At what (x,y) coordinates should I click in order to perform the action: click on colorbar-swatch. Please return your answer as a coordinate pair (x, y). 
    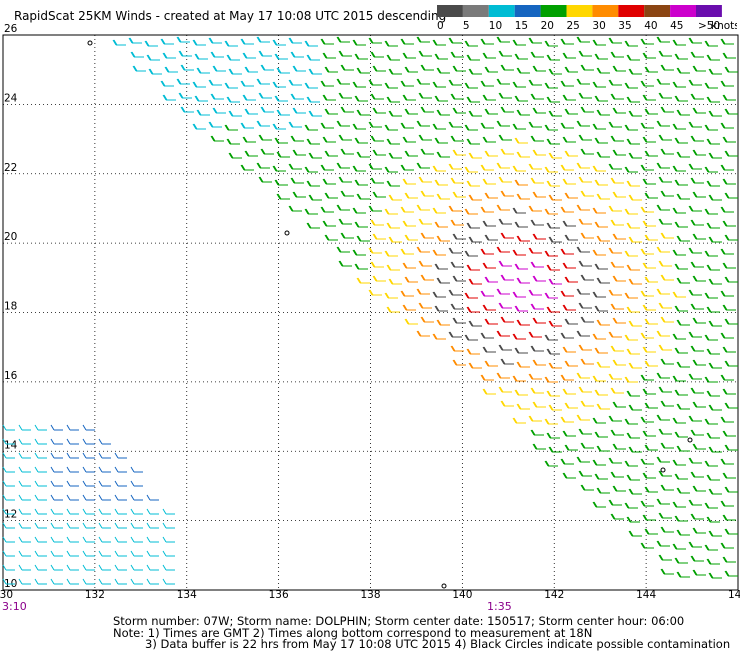
    Looking at the image, I should click on (475, 11).